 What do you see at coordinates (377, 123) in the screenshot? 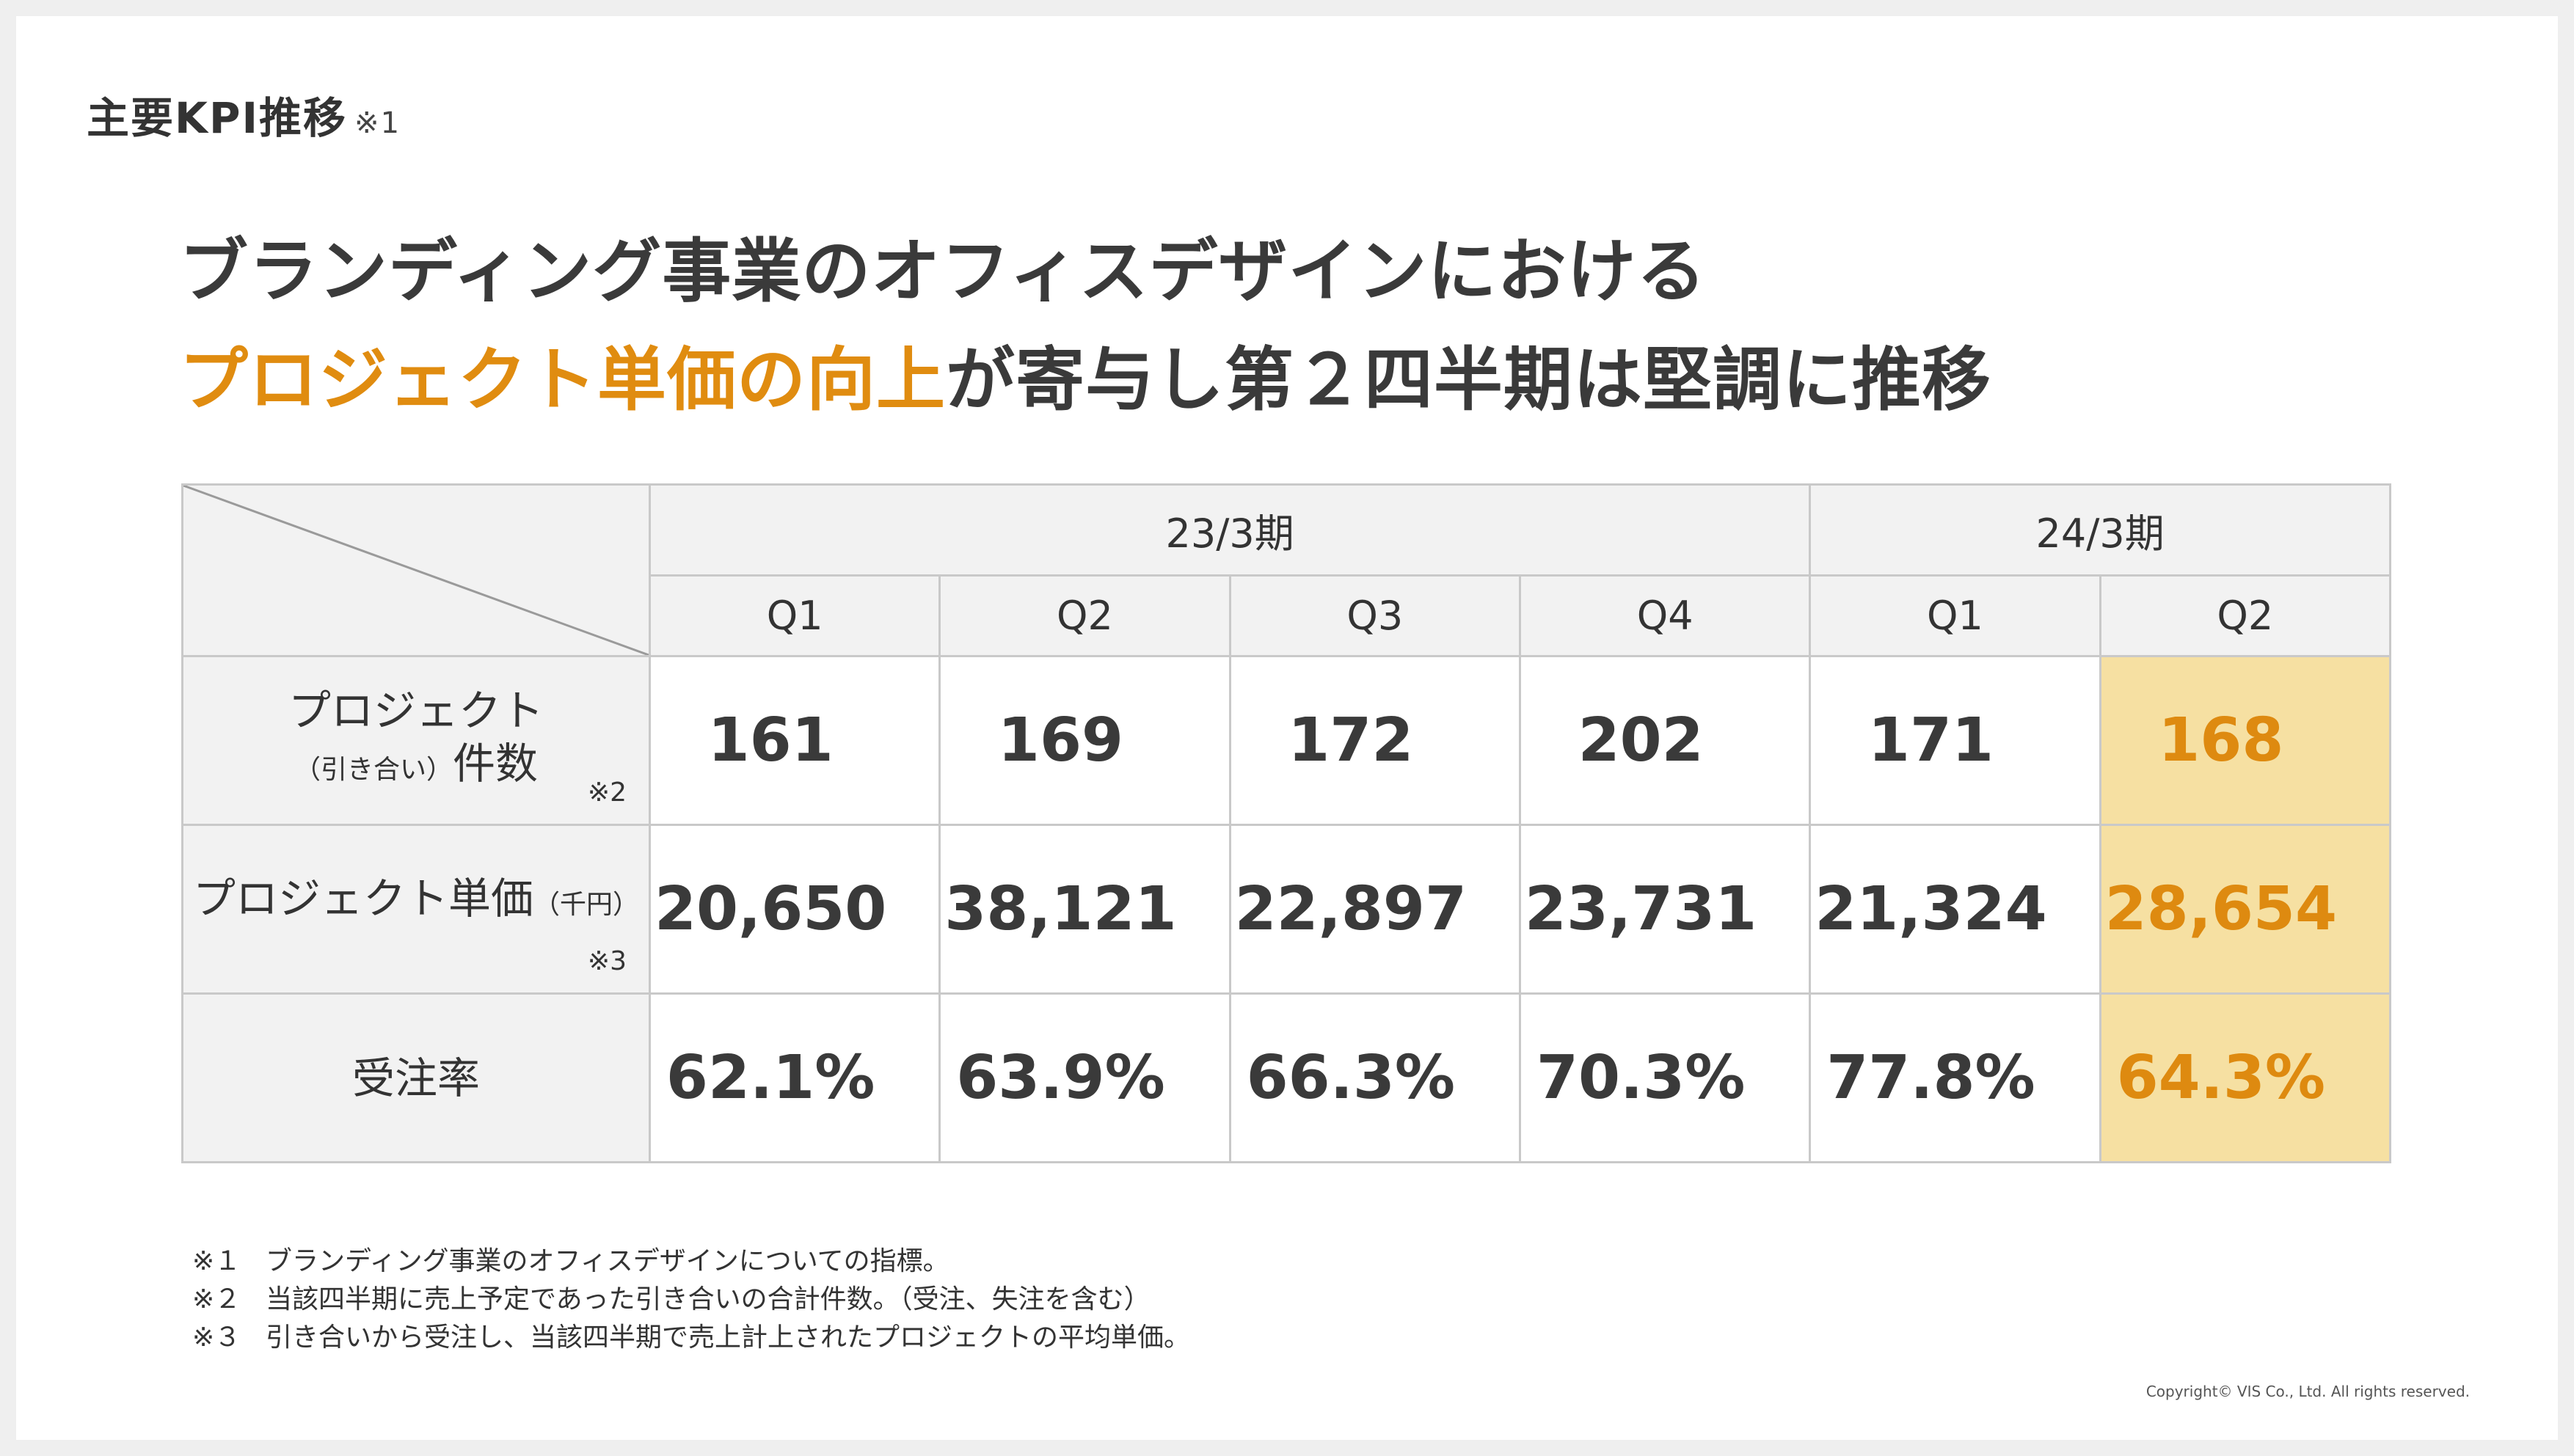
I see `section-title-note: ※1` at bounding box center [377, 123].